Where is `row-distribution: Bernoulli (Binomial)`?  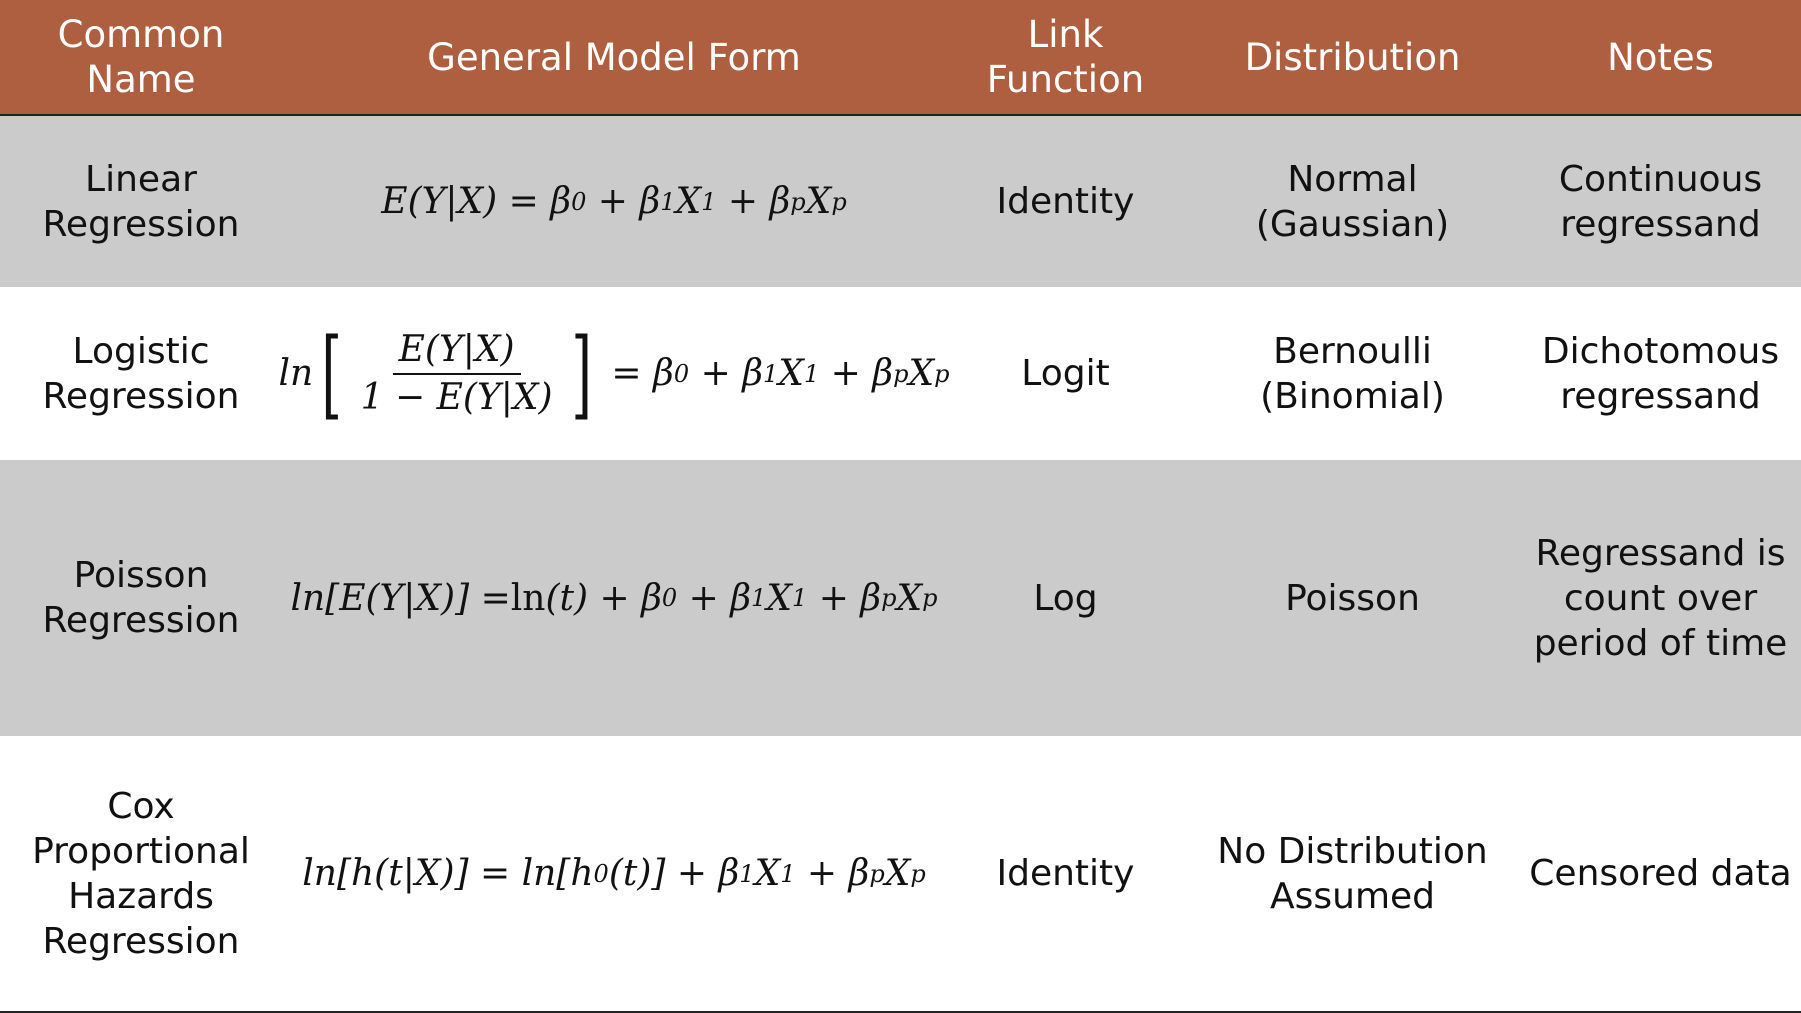
row-distribution: Bernoulli (Binomial) is located at coordinates (1352, 373).